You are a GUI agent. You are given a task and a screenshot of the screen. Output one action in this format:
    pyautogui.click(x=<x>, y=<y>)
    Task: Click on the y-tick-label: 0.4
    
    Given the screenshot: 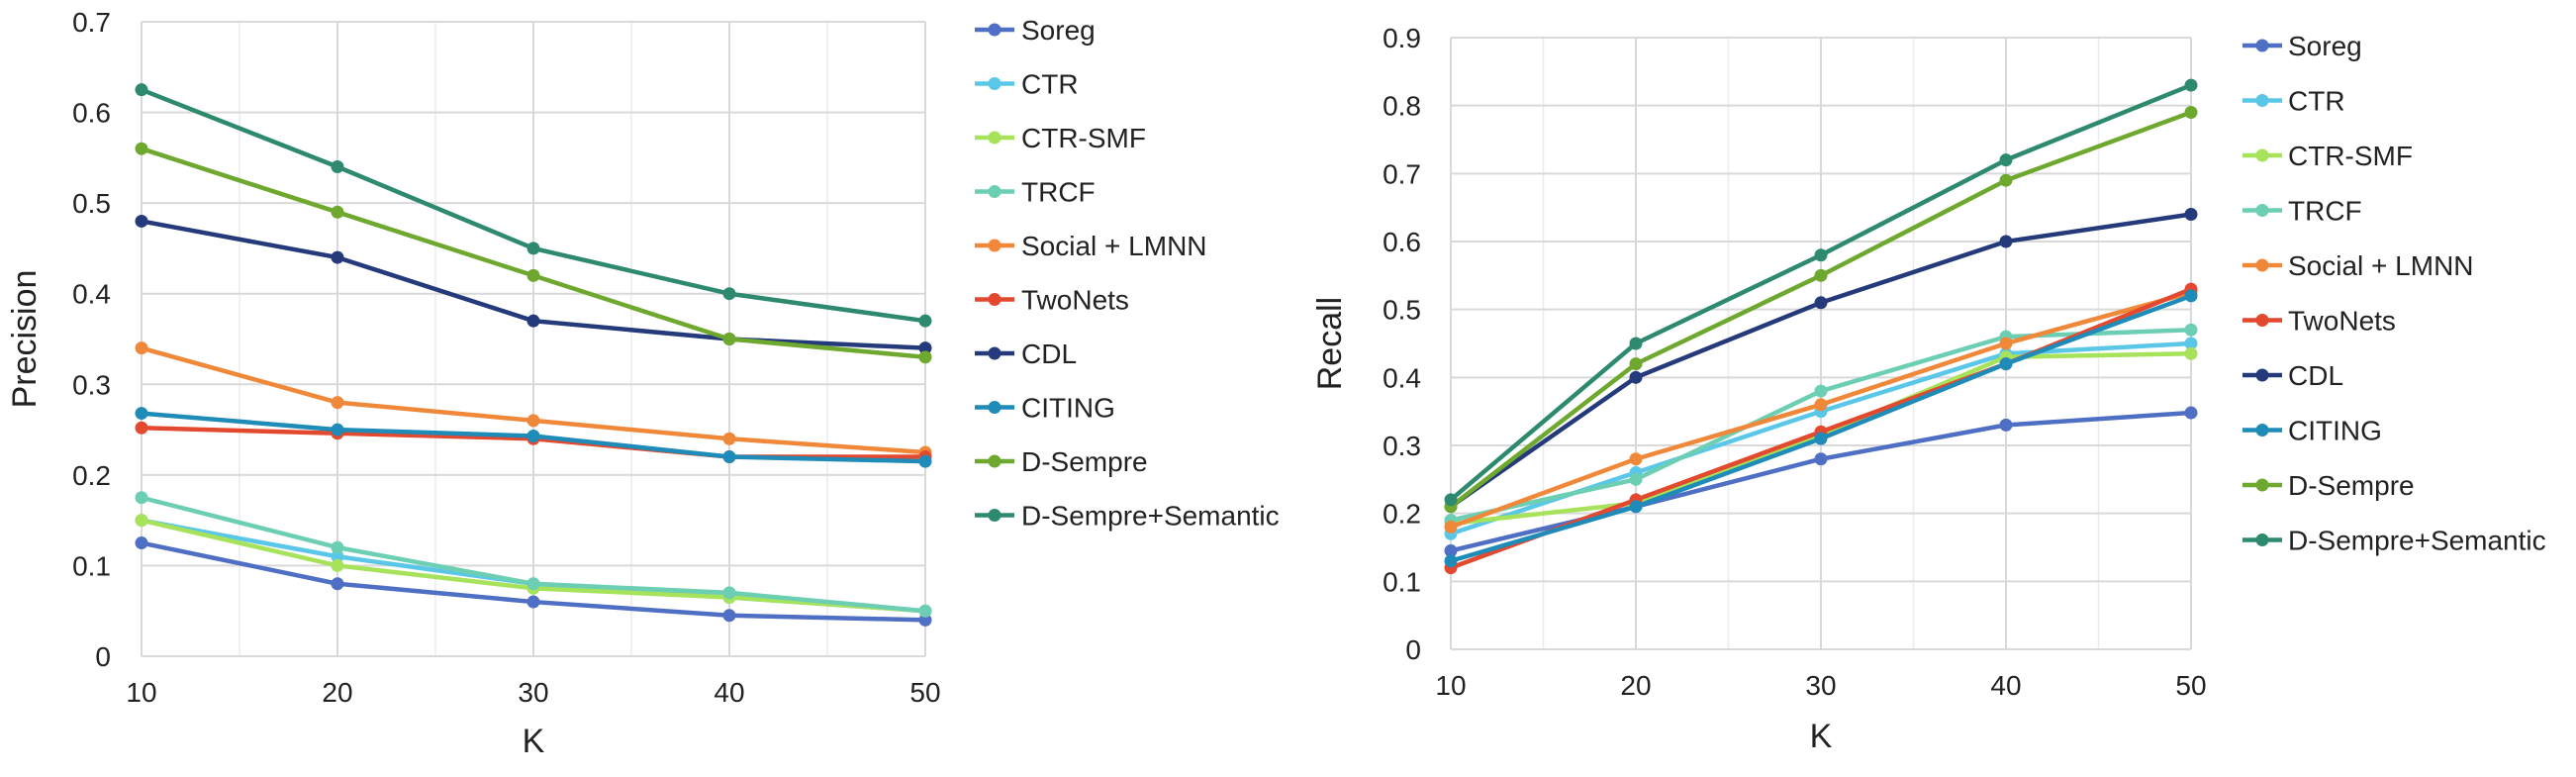 What is the action you would take?
    pyautogui.click(x=91, y=295)
    